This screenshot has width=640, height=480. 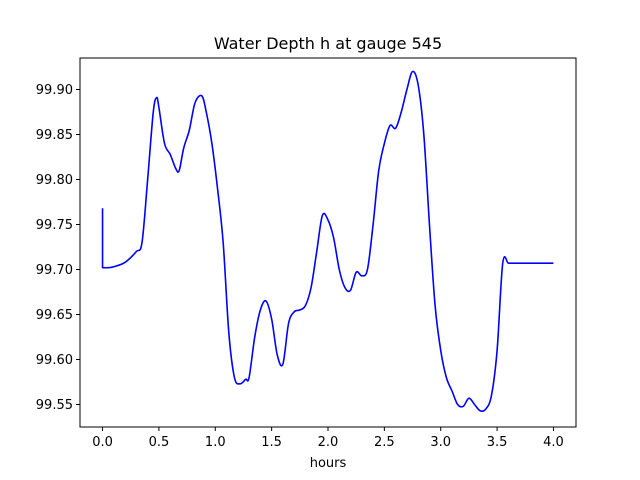 What do you see at coordinates (497, 442) in the screenshot?
I see `x-tick-label: 3.5` at bounding box center [497, 442].